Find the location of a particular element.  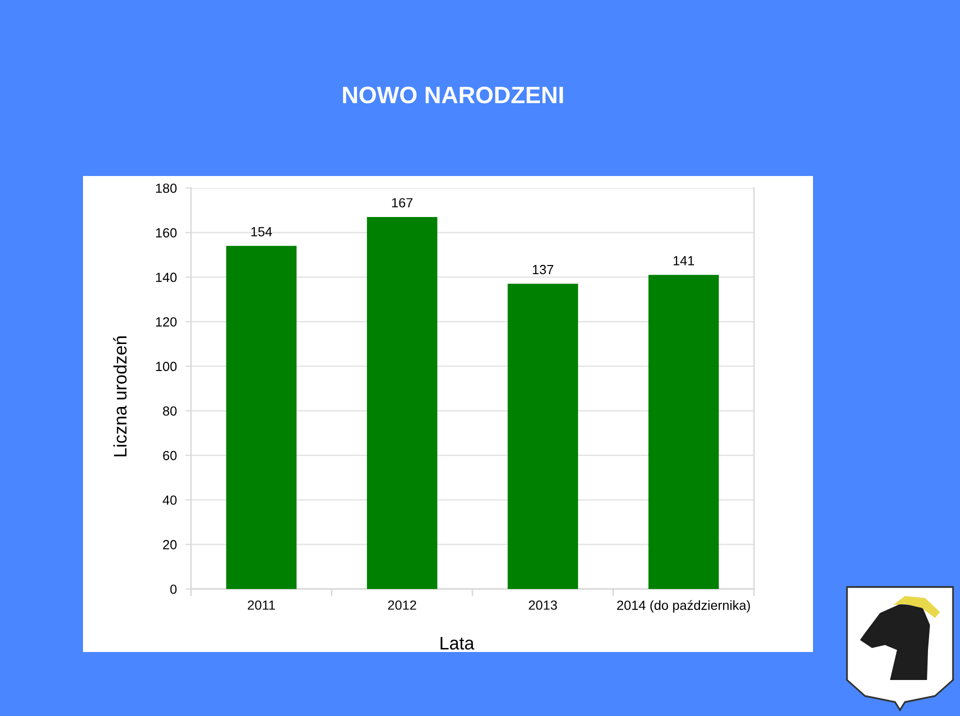

x-tick-label: 2014 (do października) is located at coordinates (683, 606).